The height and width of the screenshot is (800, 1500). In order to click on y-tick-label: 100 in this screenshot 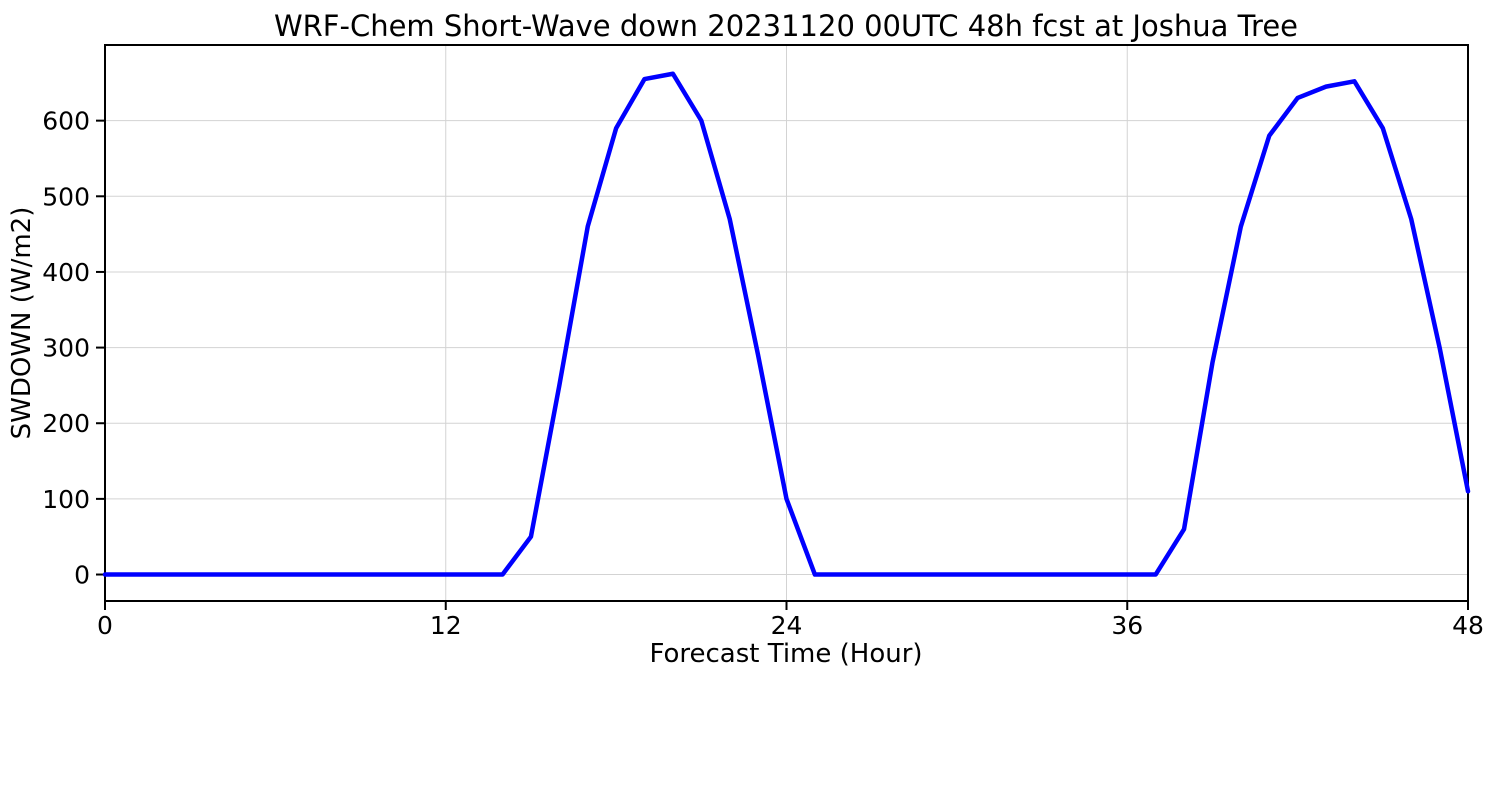, I will do `click(66, 499)`.